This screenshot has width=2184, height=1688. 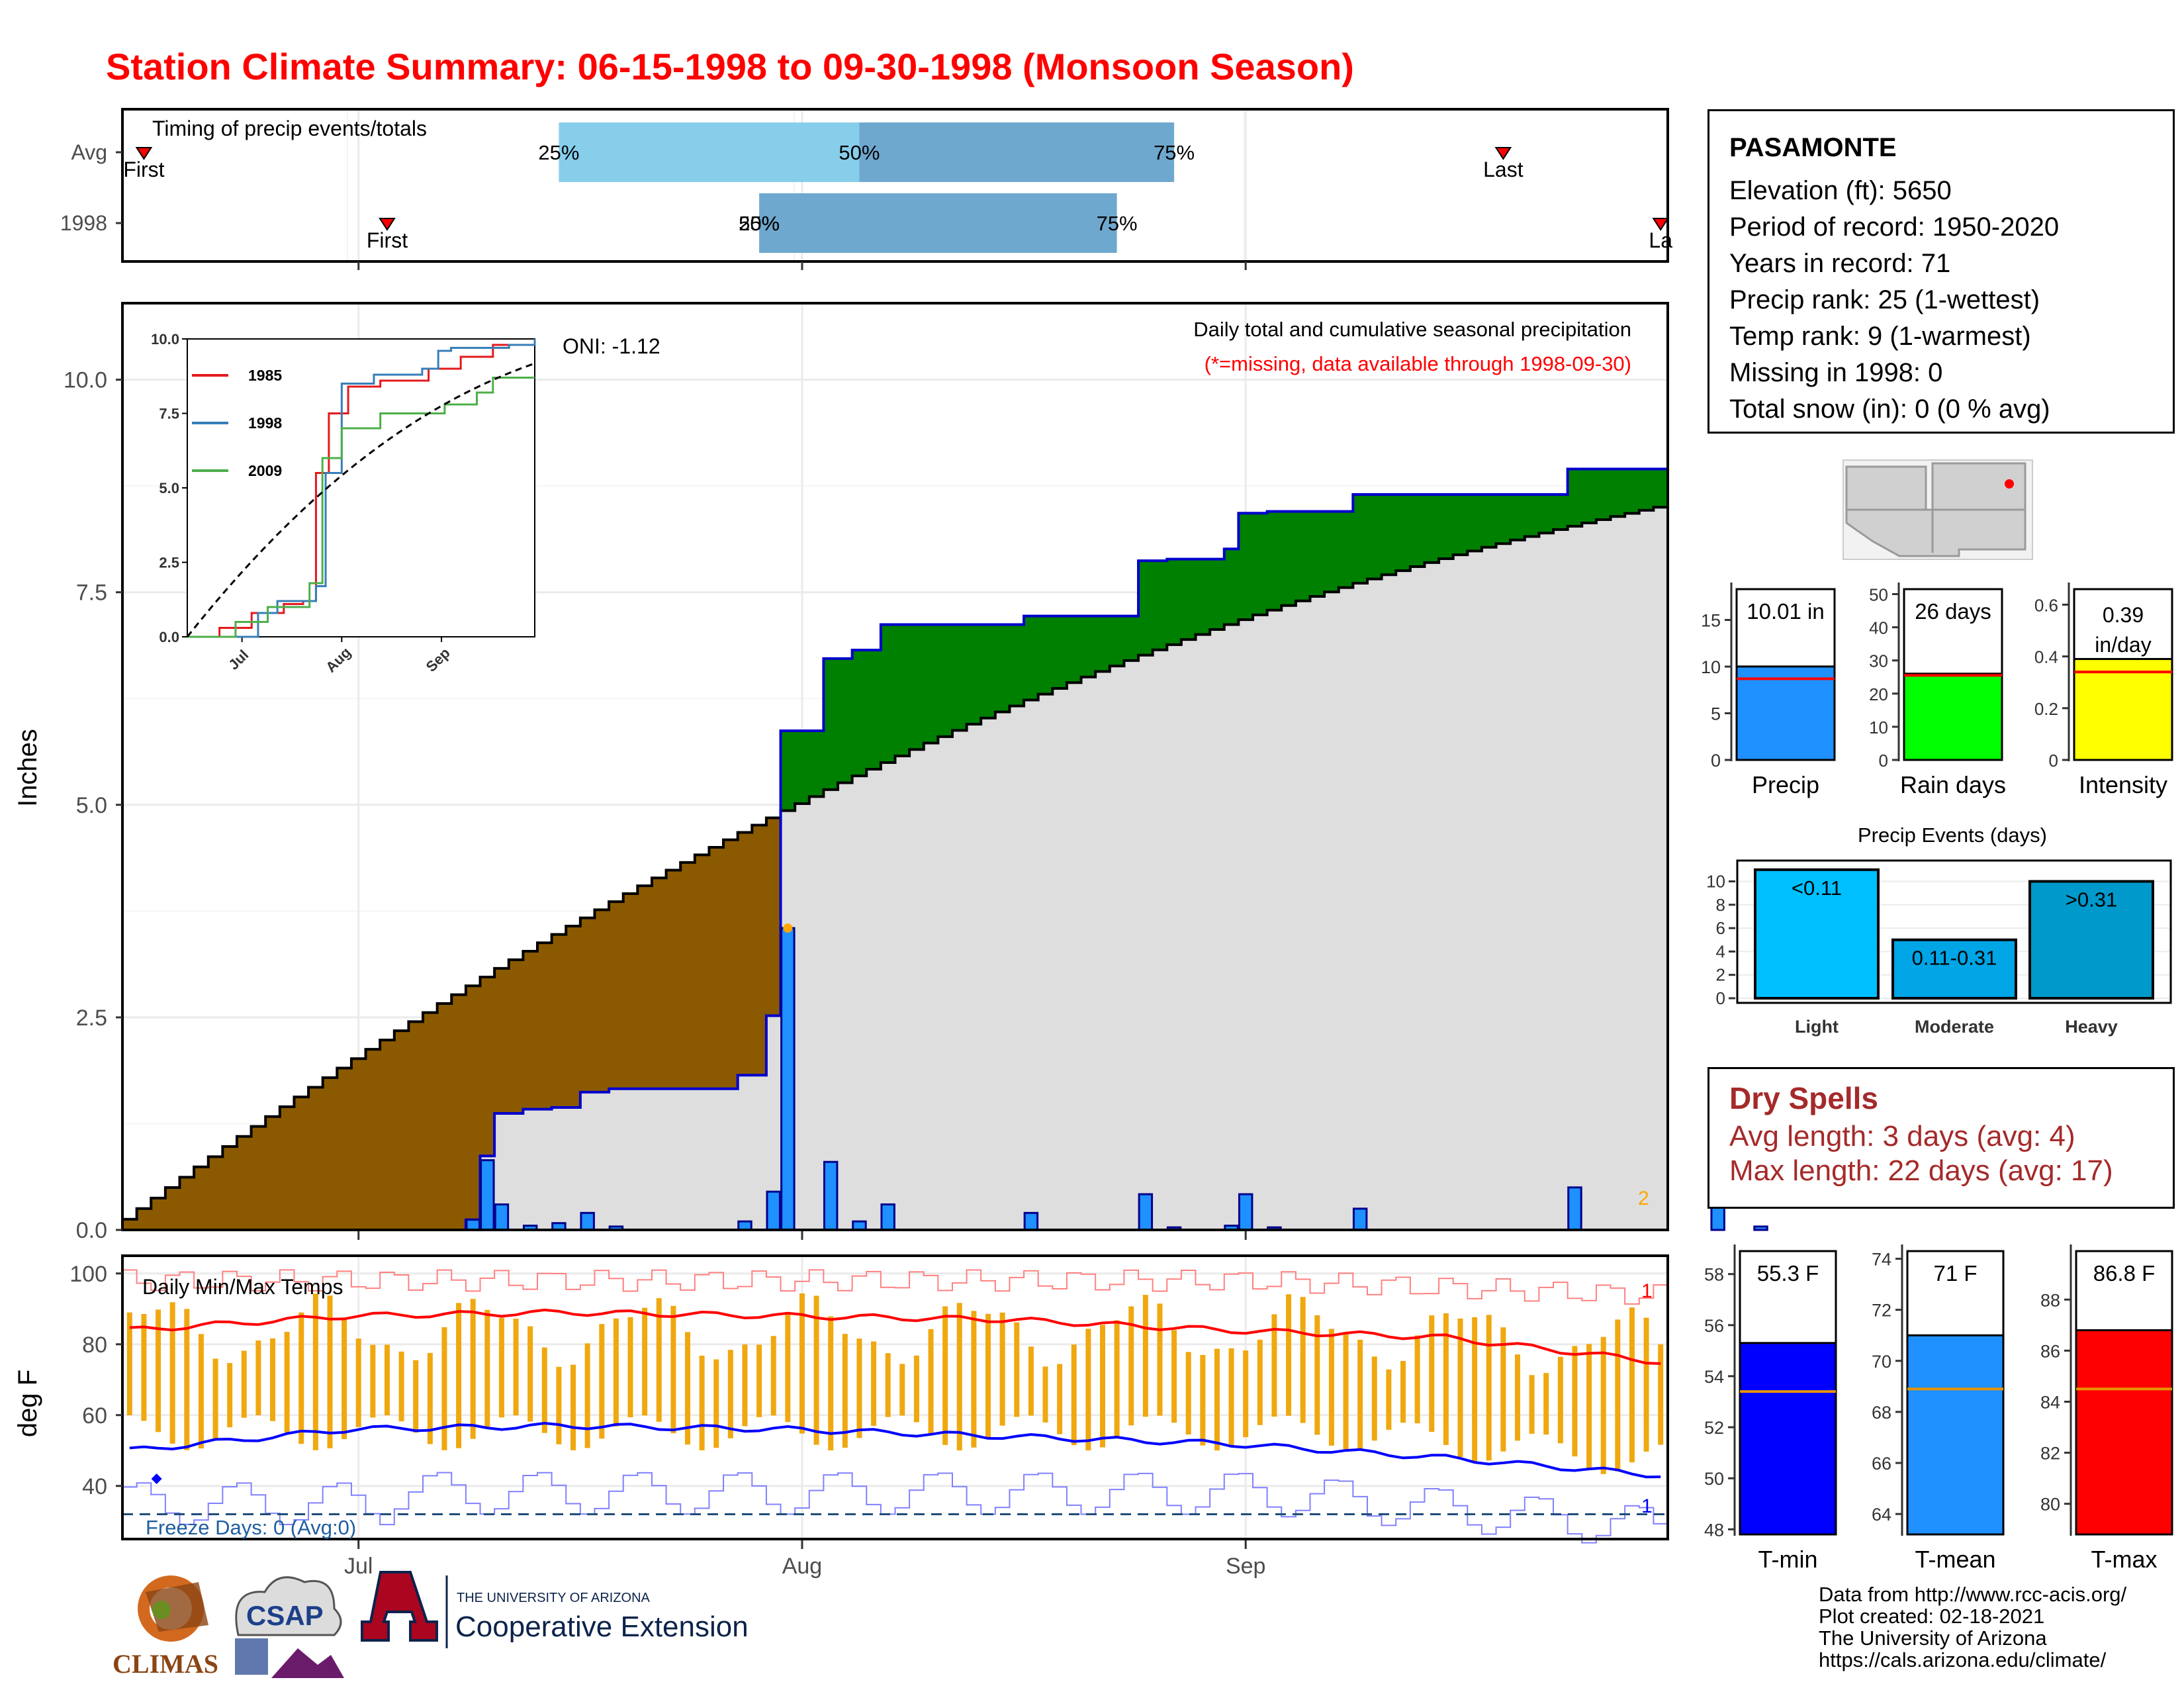 What do you see at coordinates (95, 1486) in the screenshot?
I see `temp-y-tick-label: 40` at bounding box center [95, 1486].